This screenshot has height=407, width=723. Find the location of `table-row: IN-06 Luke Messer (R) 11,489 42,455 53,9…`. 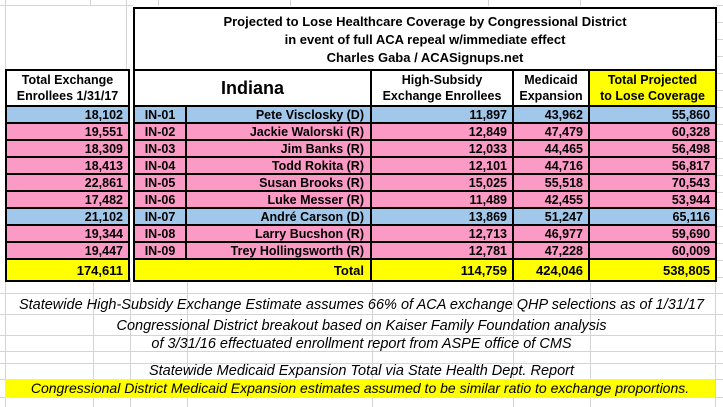

table-row: IN-06 Luke Messer (R) 11,489 42,455 53,9… is located at coordinates (425, 199).